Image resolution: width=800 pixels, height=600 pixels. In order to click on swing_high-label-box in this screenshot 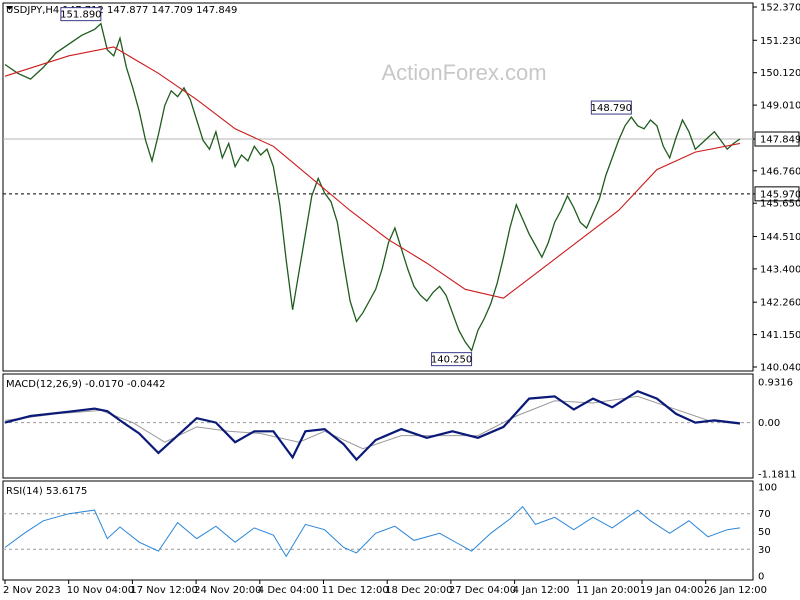, I will do `click(611, 107)`.